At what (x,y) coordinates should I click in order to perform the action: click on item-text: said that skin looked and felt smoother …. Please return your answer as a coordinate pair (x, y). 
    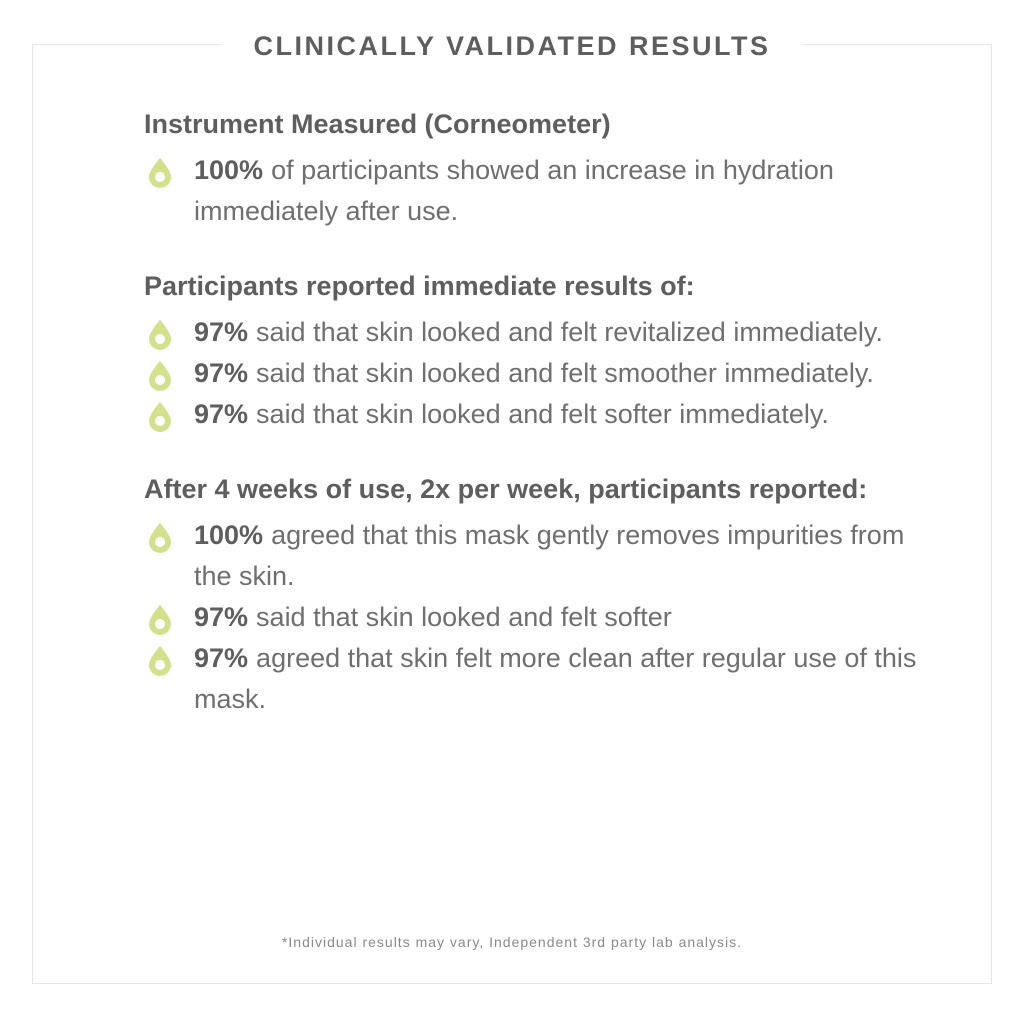
    Looking at the image, I should click on (565, 373).